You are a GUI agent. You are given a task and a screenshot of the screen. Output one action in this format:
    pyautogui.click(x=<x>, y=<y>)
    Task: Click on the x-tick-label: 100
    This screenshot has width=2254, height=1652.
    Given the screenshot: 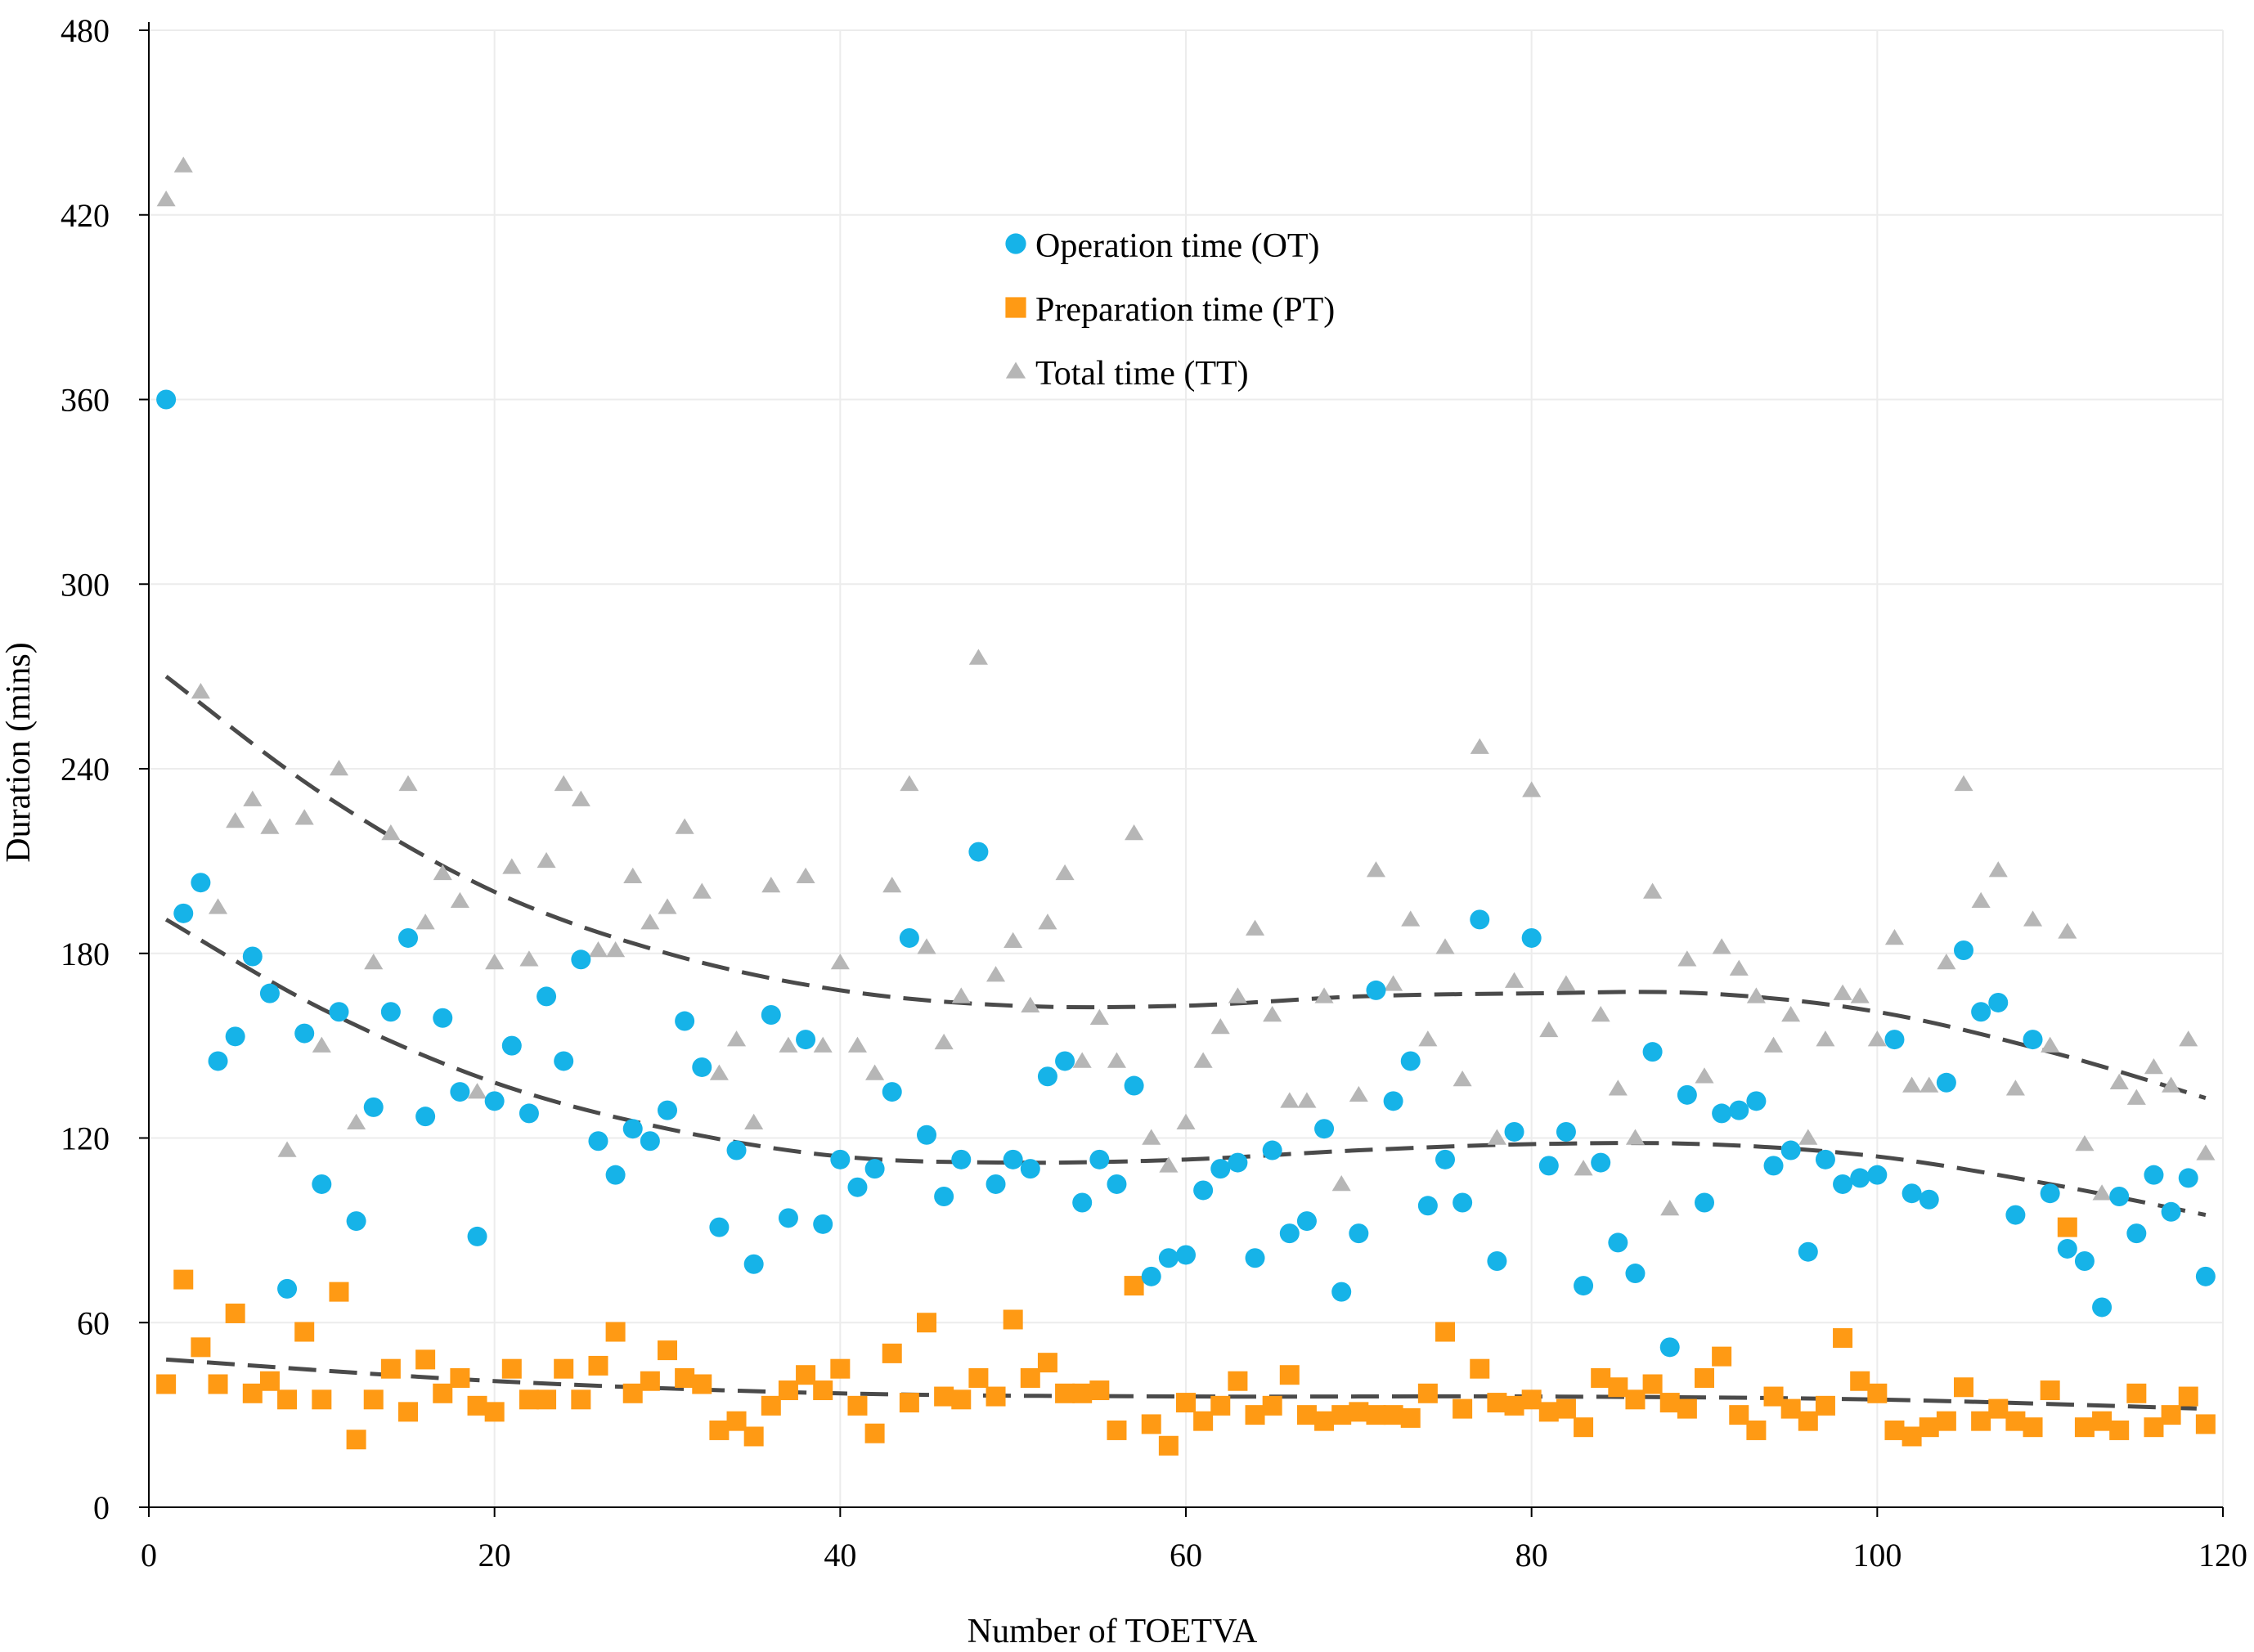 What is the action you would take?
    pyautogui.click(x=1877, y=1555)
    